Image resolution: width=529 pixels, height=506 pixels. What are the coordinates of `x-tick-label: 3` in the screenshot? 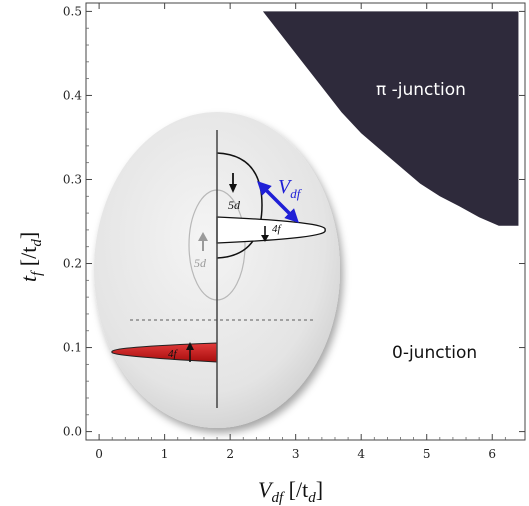 It's located at (296, 454).